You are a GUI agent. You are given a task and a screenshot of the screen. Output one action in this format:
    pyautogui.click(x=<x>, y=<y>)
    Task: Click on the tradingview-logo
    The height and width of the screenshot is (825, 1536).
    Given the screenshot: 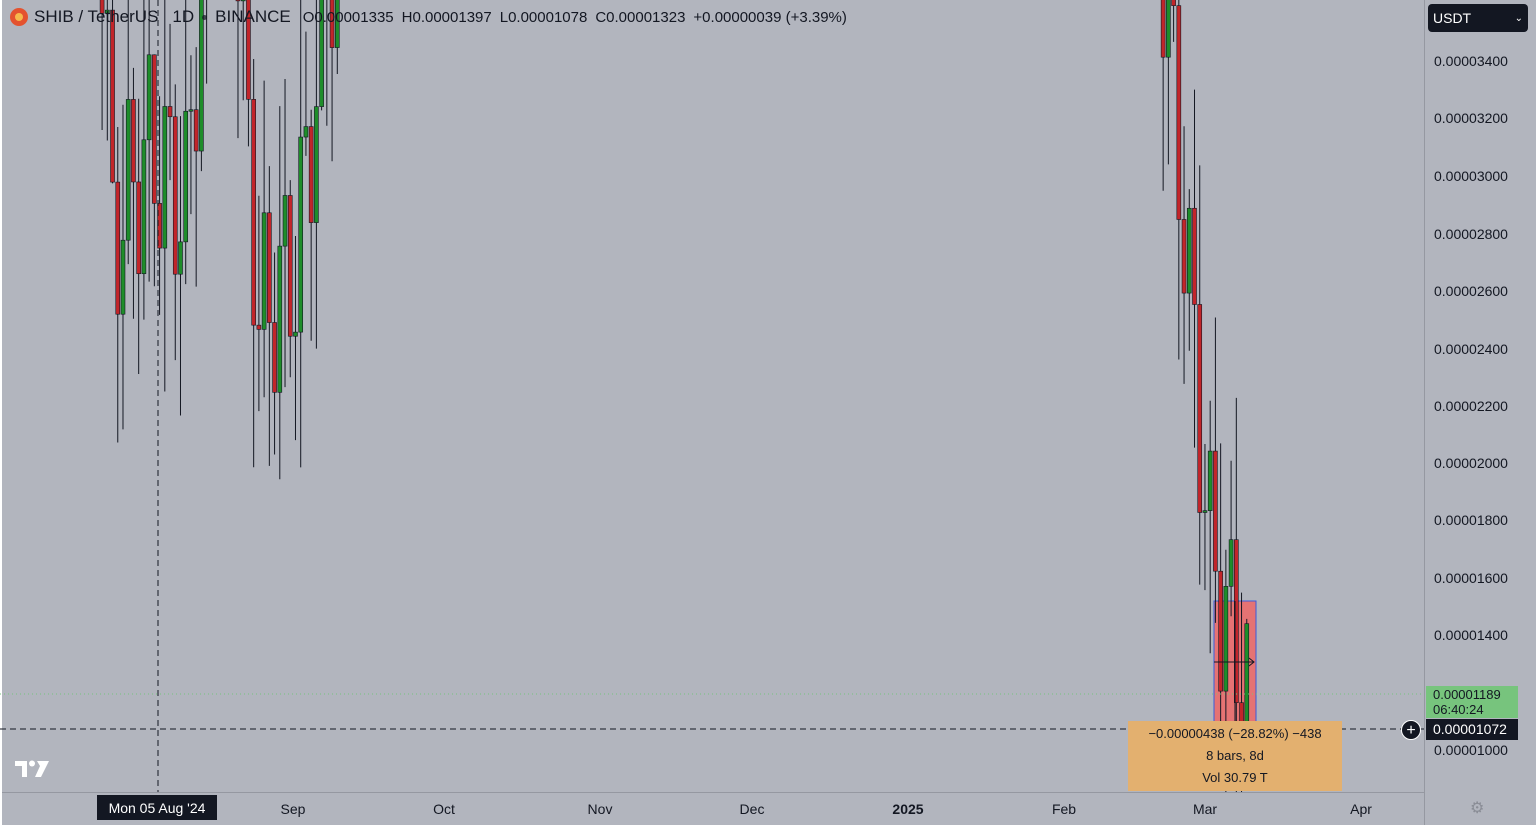 What is the action you would take?
    pyautogui.click(x=32, y=768)
    